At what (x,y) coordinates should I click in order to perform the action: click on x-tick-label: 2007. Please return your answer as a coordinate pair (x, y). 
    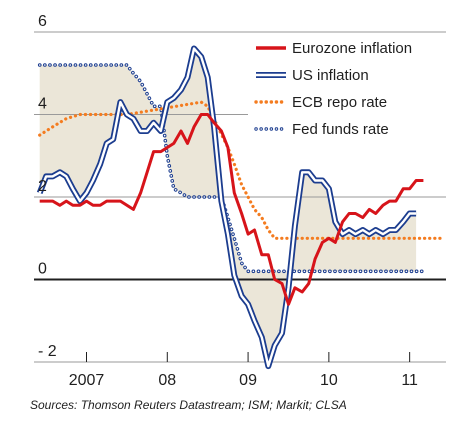
    Looking at the image, I should click on (87, 380).